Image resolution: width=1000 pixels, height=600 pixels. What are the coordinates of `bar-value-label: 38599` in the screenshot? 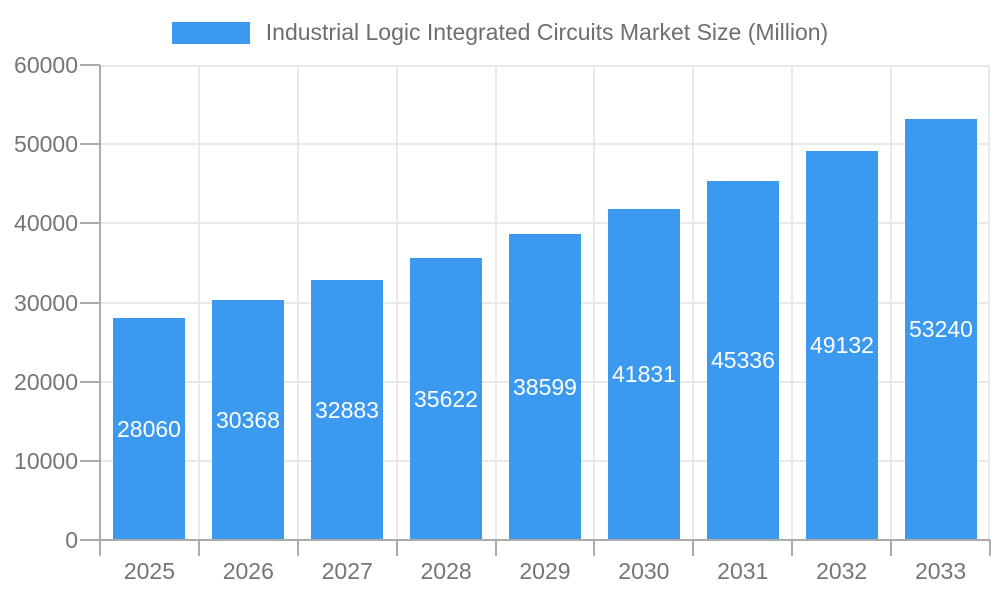 It's located at (545, 386).